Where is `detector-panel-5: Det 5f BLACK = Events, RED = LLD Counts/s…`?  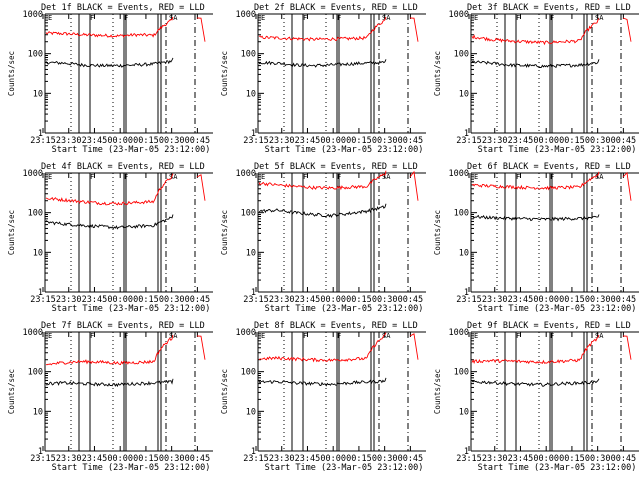
detector-panel-5: Det 5f BLACK = Events, RED = LLD Counts/s… is located at coordinates (323, 238).